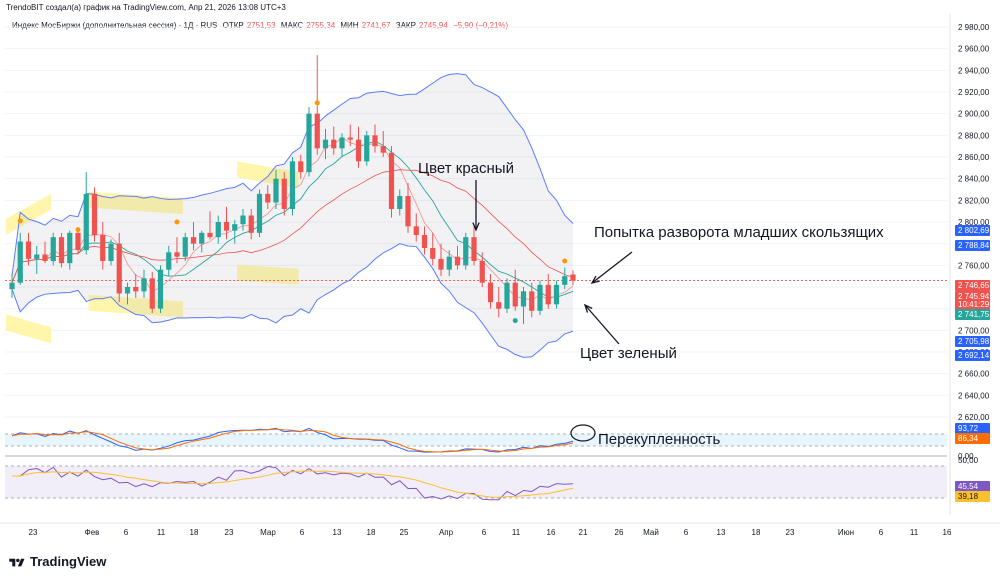  What do you see at coordinates (476, 227) in the screenshot?
I see `arrow-head` at bounding box center [476, 227].